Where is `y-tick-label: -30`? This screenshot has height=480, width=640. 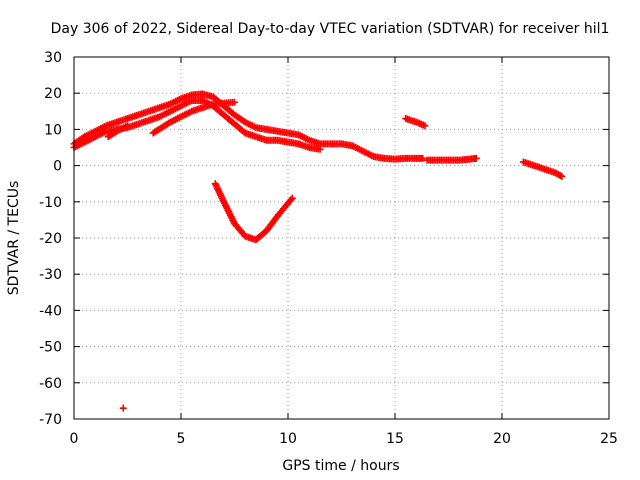 y-tick-label: -30 is located at coordinates (50, 275).